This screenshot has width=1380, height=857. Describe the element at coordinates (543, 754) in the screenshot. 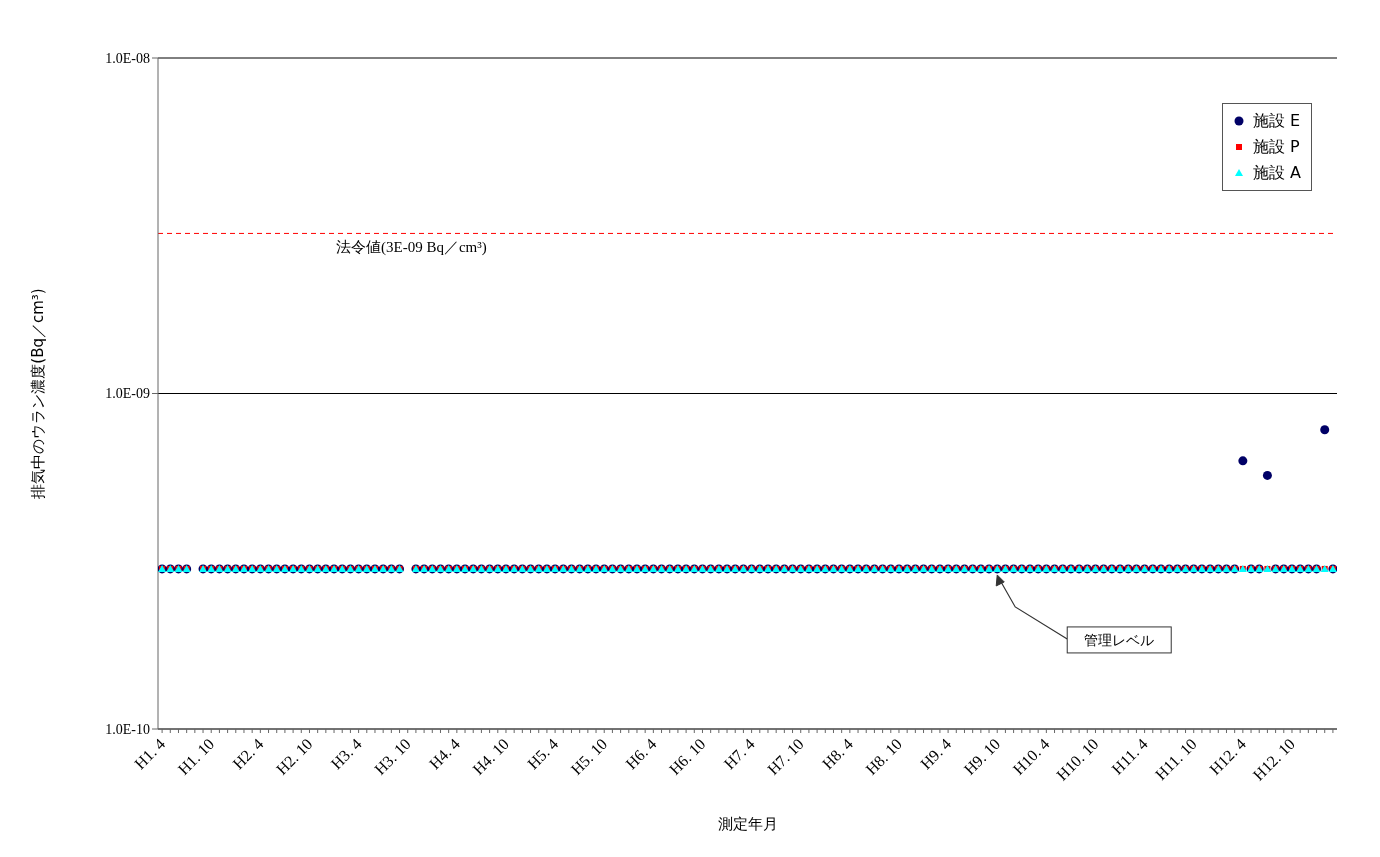

I see `x-tick-label: H5. 4` at that location.